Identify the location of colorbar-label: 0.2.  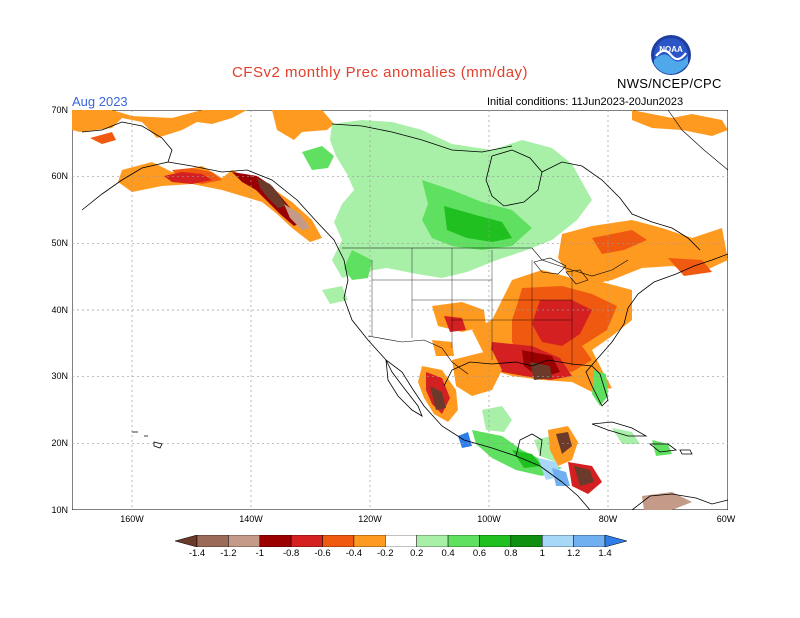
(417, 553).